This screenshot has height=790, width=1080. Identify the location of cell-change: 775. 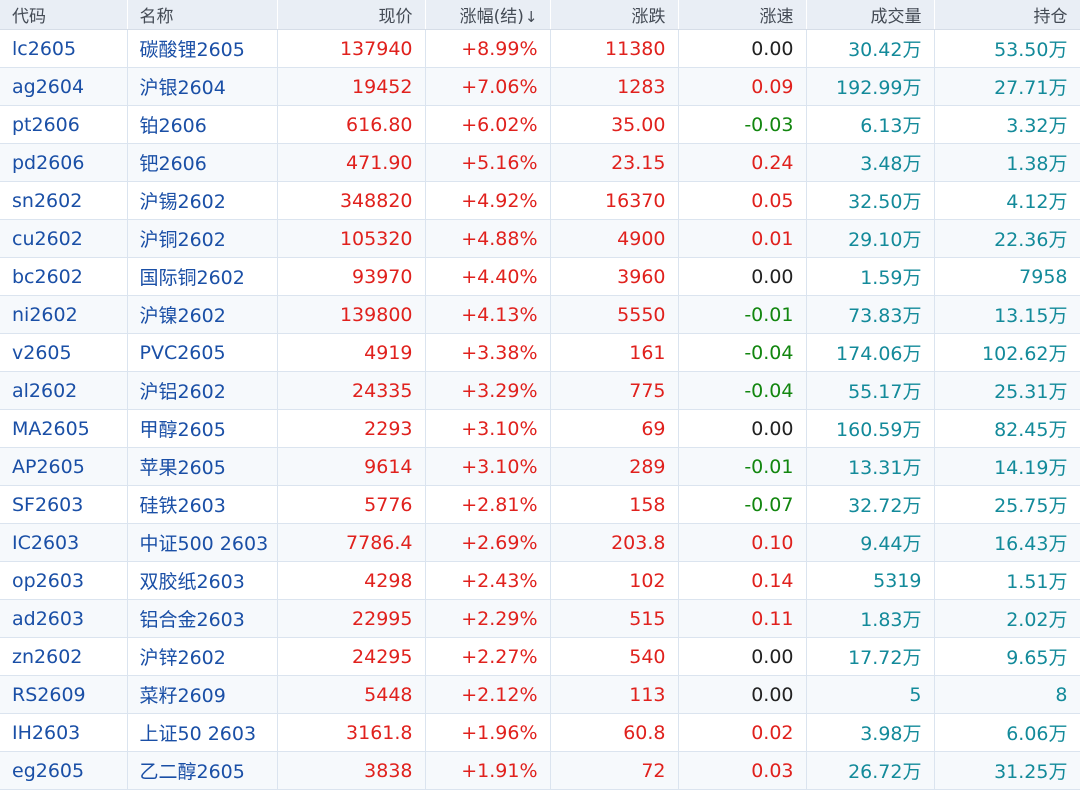
(614, 390).